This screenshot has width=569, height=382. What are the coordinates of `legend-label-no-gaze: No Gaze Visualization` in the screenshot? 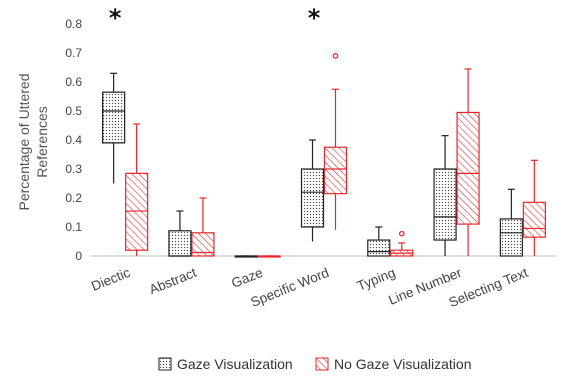 It's located at (402, 364).